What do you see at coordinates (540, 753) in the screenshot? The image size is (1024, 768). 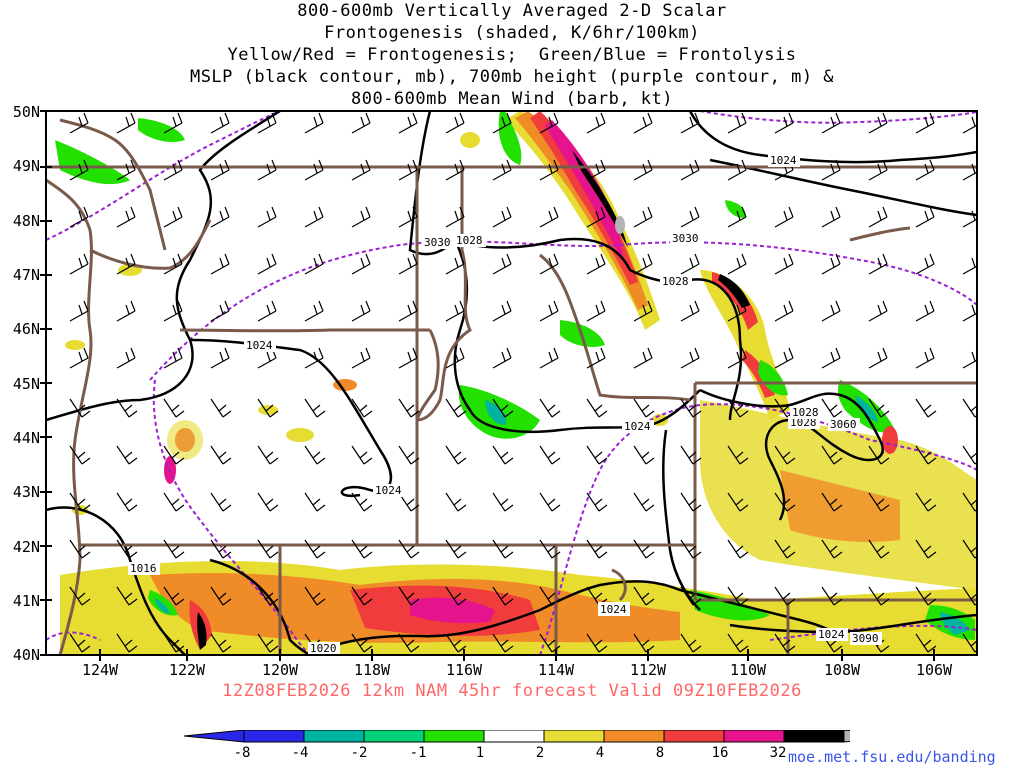 I see `colorbar-label-5: 2` at bounding box center [540, 753].